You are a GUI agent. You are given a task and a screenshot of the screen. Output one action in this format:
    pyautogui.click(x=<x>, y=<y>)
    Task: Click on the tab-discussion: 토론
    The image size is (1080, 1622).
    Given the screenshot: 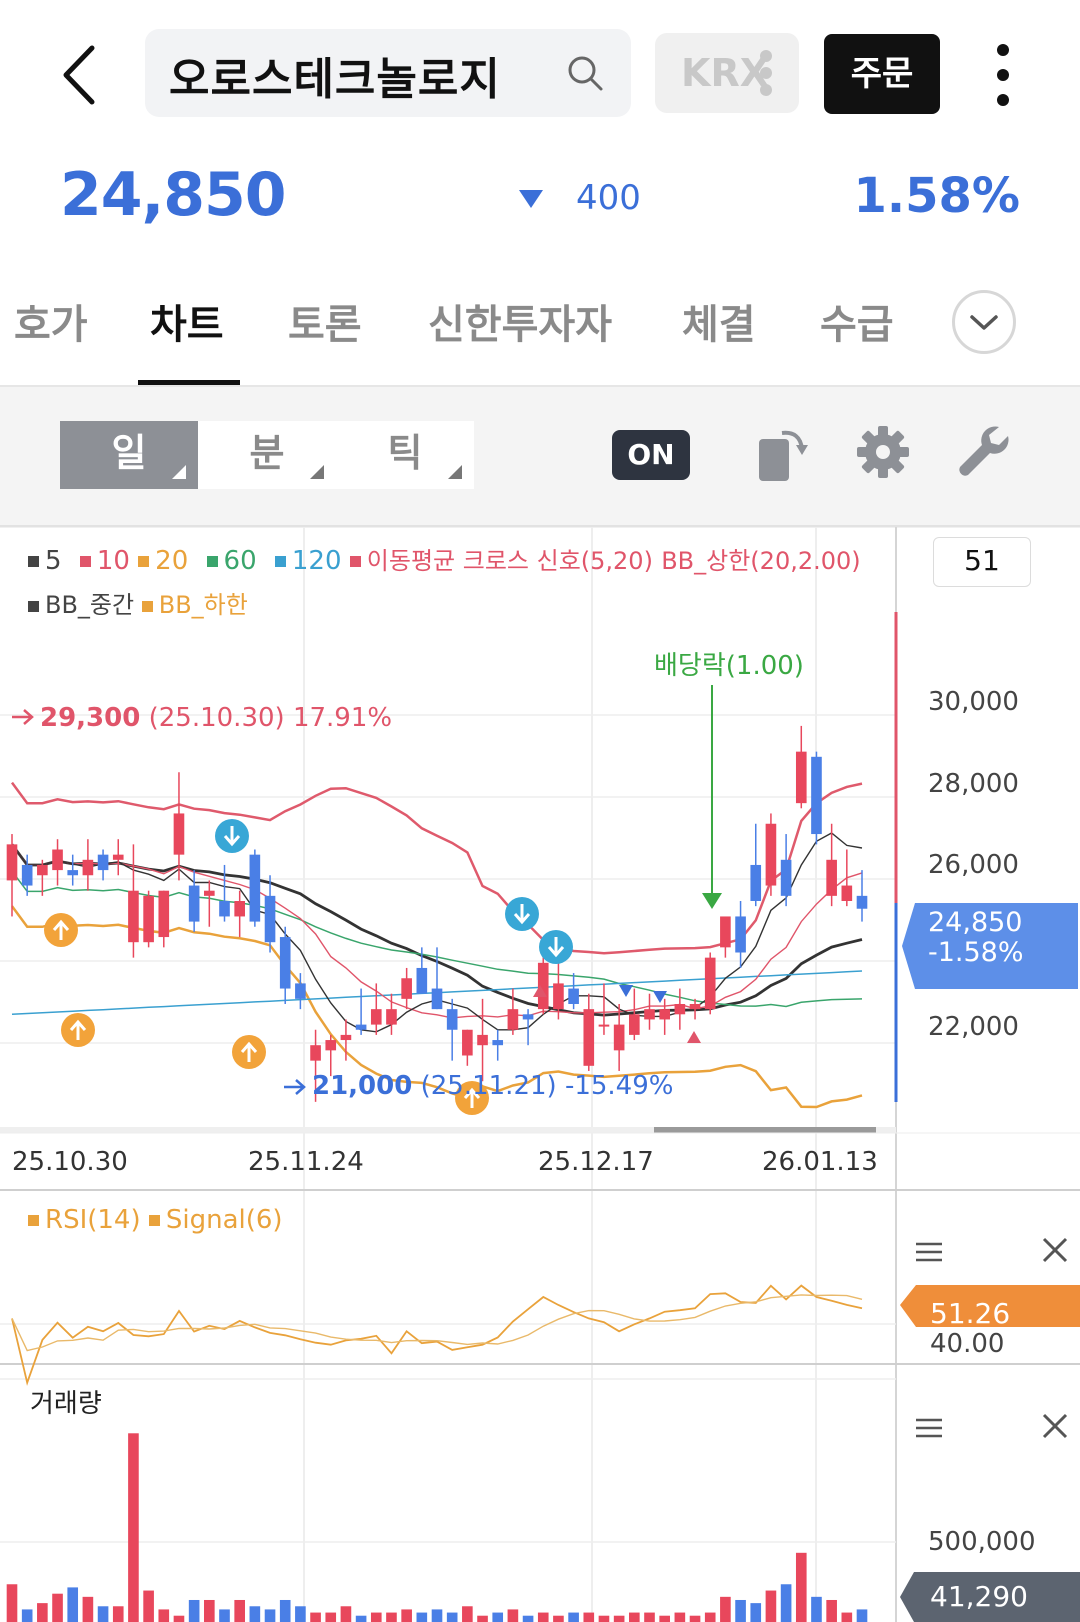 What is the action you would take?
    pyautogui.click(x=325, y=325)
    